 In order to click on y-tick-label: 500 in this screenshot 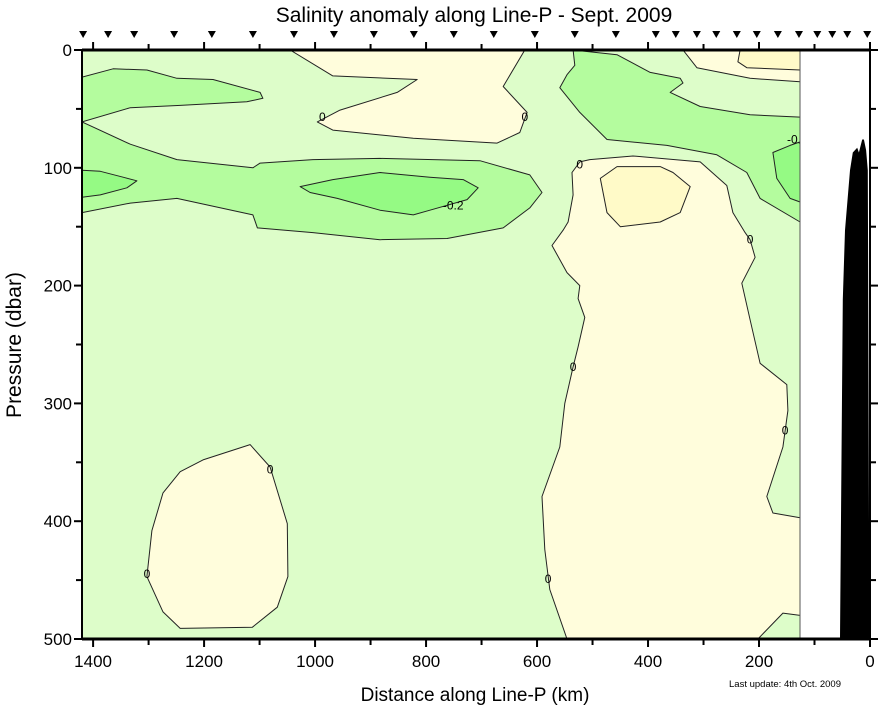, I will do `click(58, 639)`.